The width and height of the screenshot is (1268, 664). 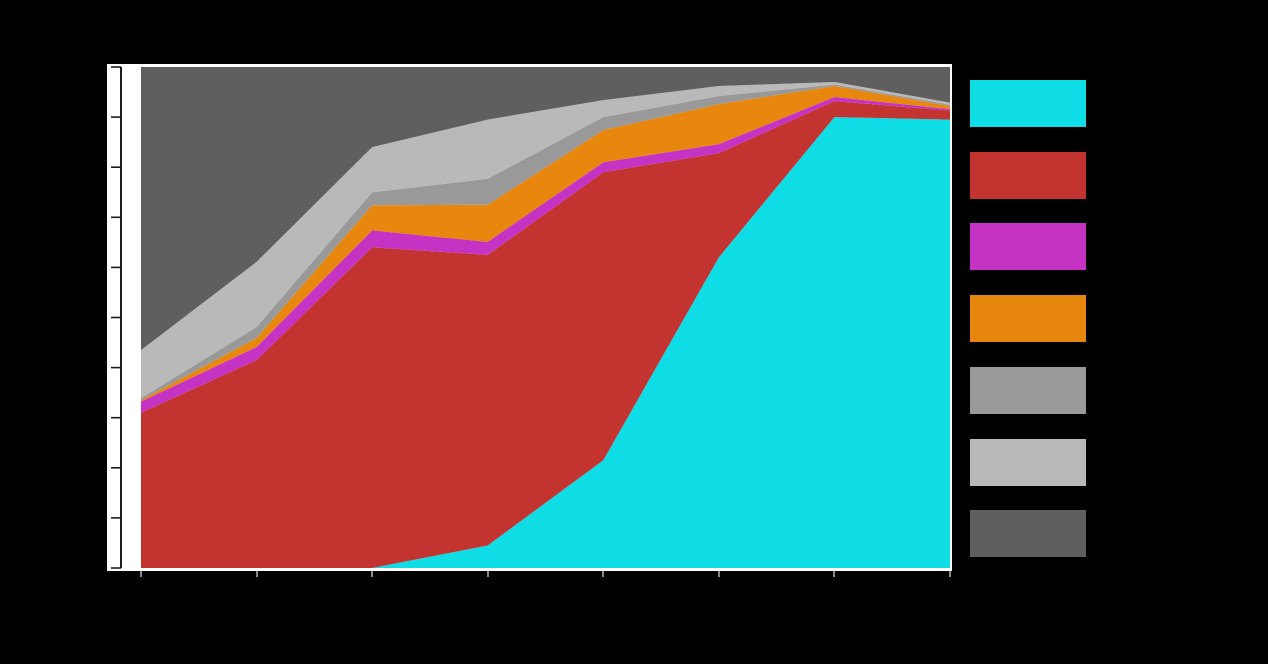 What do you see at coordinates (1028, 246) in the screenshot?
I see `legend-swatch-magenta` at bounding box center [1028, 246].